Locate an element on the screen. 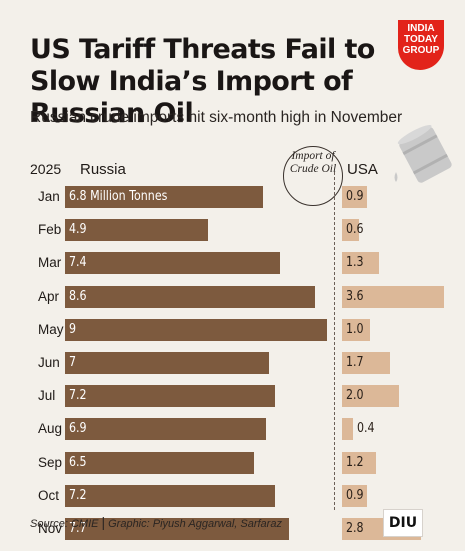  bar-label-usa-aug: 0.4 is located at coordinates (366, 429).